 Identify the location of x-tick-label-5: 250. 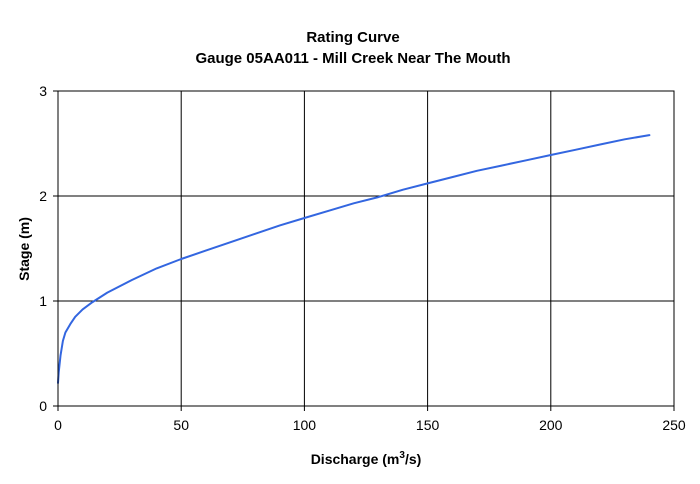
(674, 425).